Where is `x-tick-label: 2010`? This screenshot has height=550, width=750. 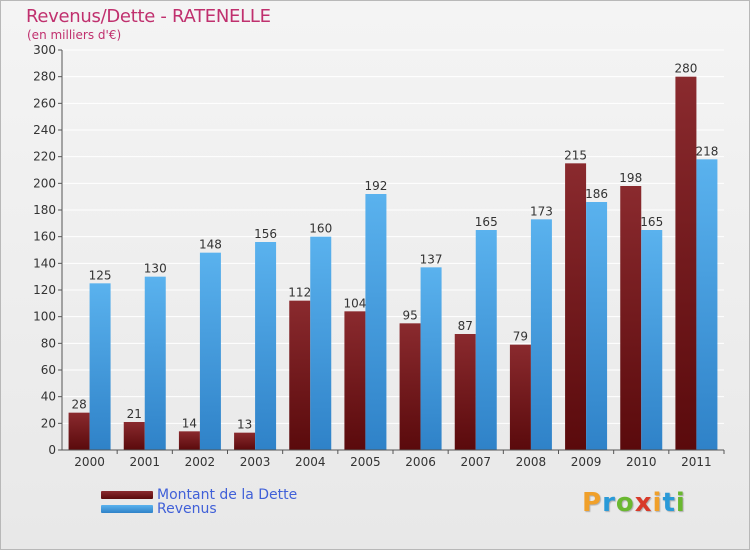
x-tick-label: 2010 is located at coordinates (641, 462).